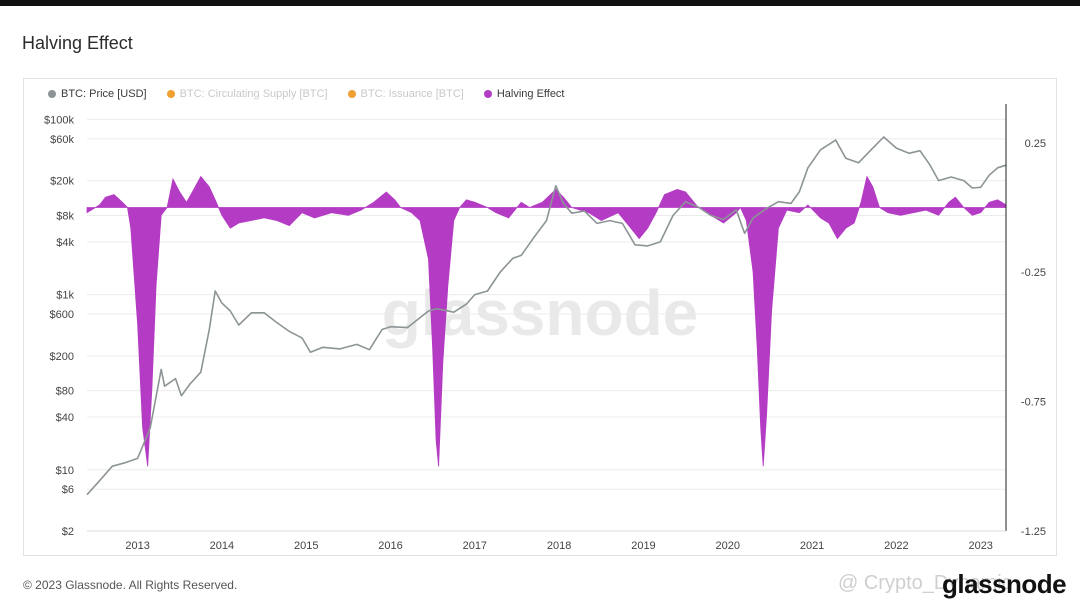 This screenshot has height=611, width=1080. Describe the element at coordinates (306, 546) in the screenshot. I see `x-tick-label: 2015` at that location.